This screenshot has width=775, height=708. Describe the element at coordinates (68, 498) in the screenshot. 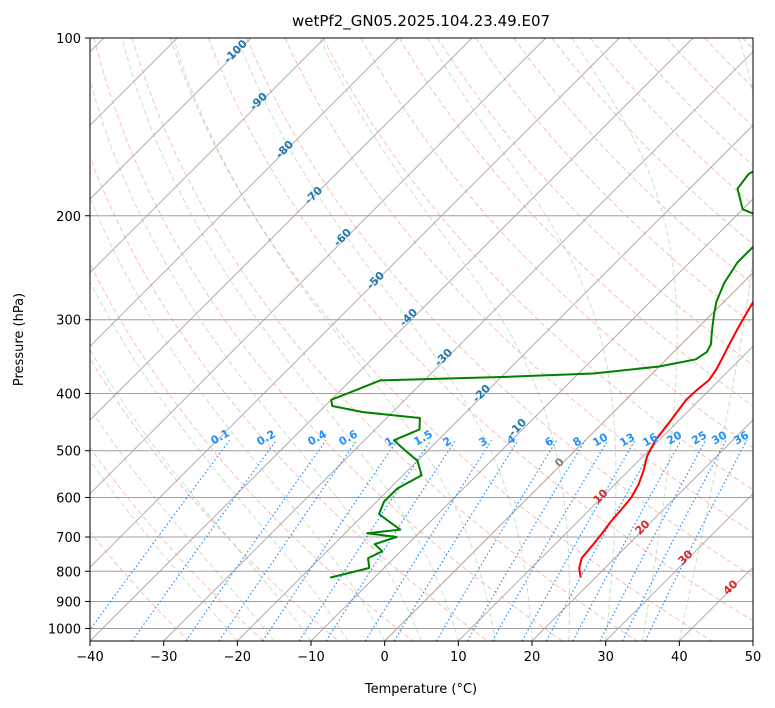

I see `y-tick-label: 600` at that location.